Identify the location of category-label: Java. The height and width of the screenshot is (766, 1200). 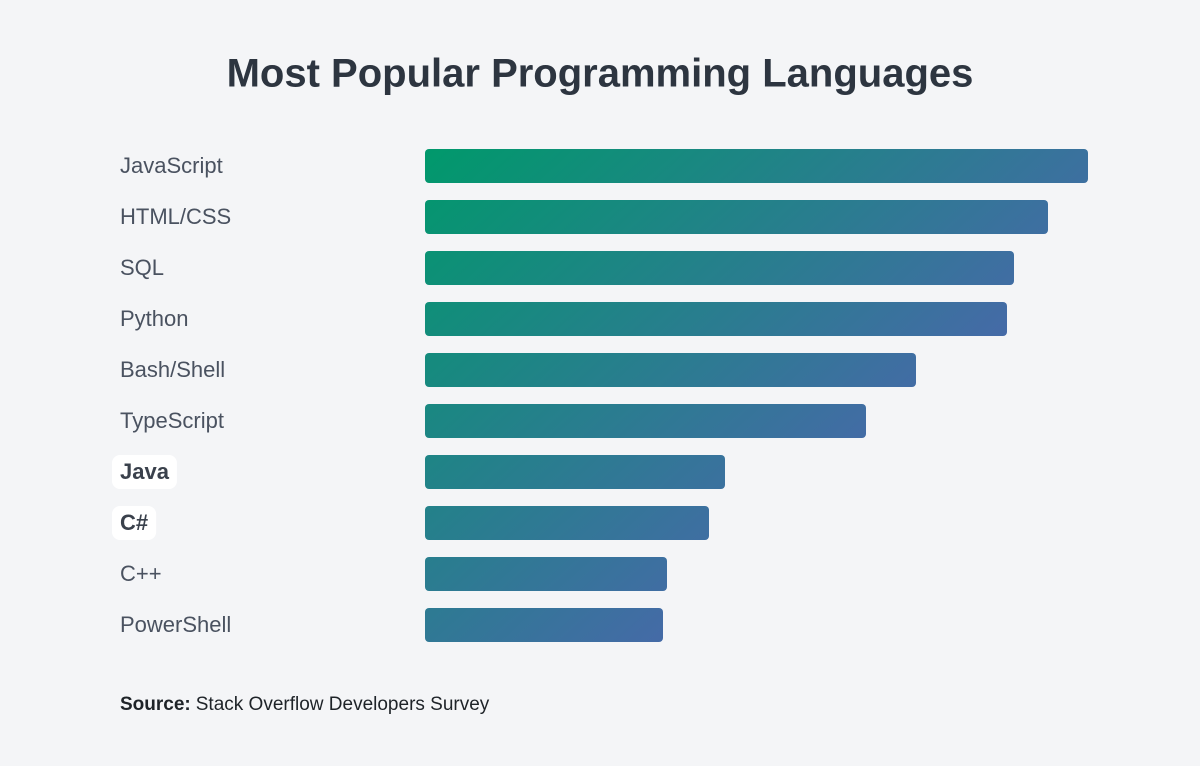
(145, 471).